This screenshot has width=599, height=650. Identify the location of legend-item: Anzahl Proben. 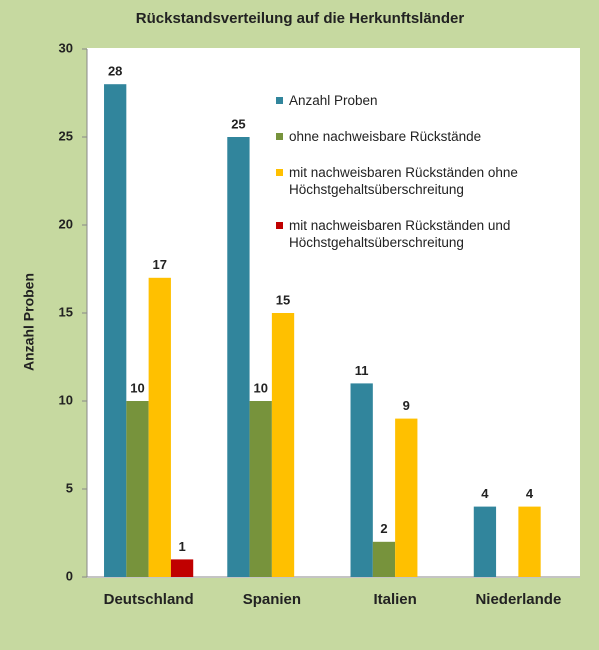
(418, 100).